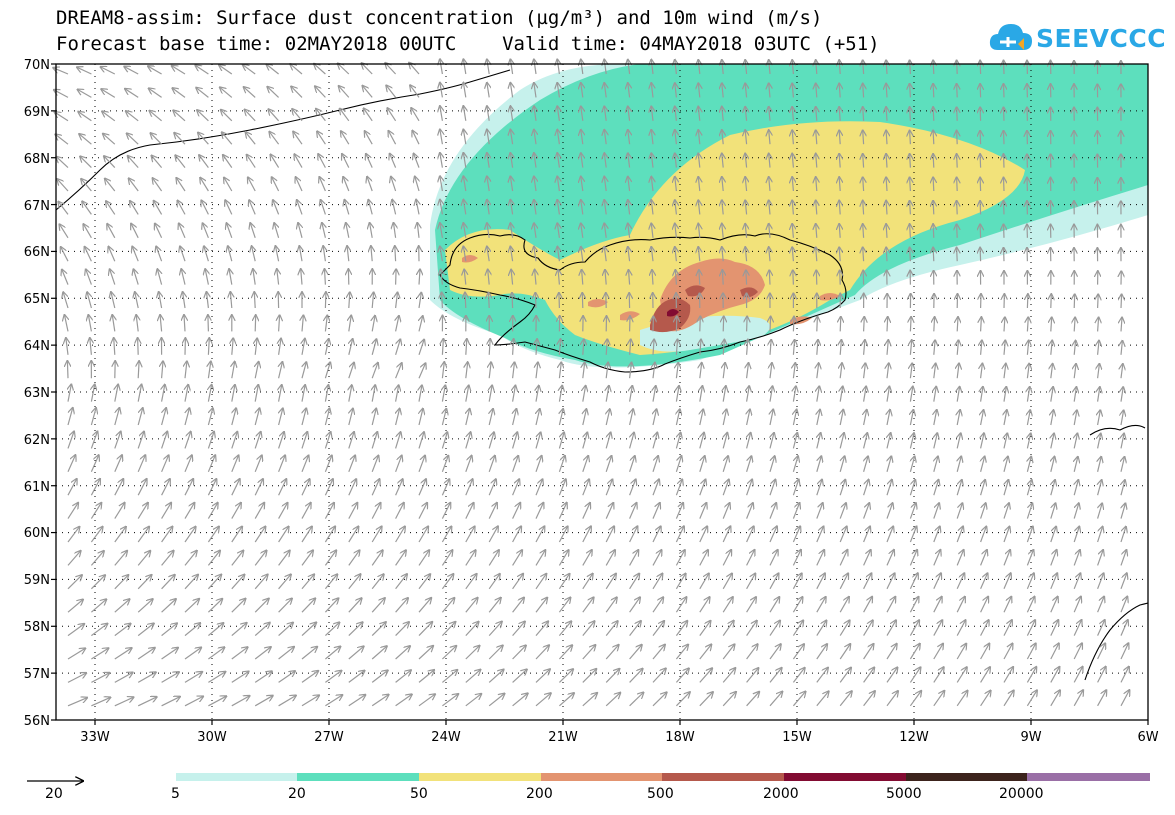 Image resolution: width=1175 pixels, height=815 pixels. I want to click on dust-level-2000-area, so click(673, 313).